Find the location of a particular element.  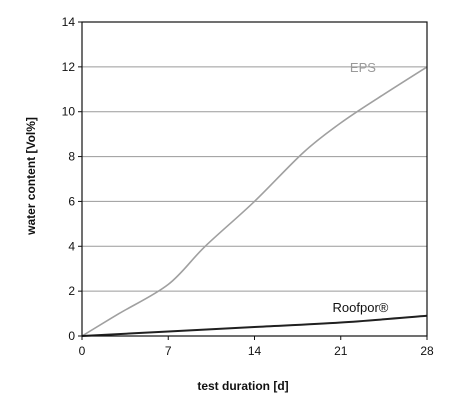

y-tick-label: 2 is located at coordinates (71, 291).